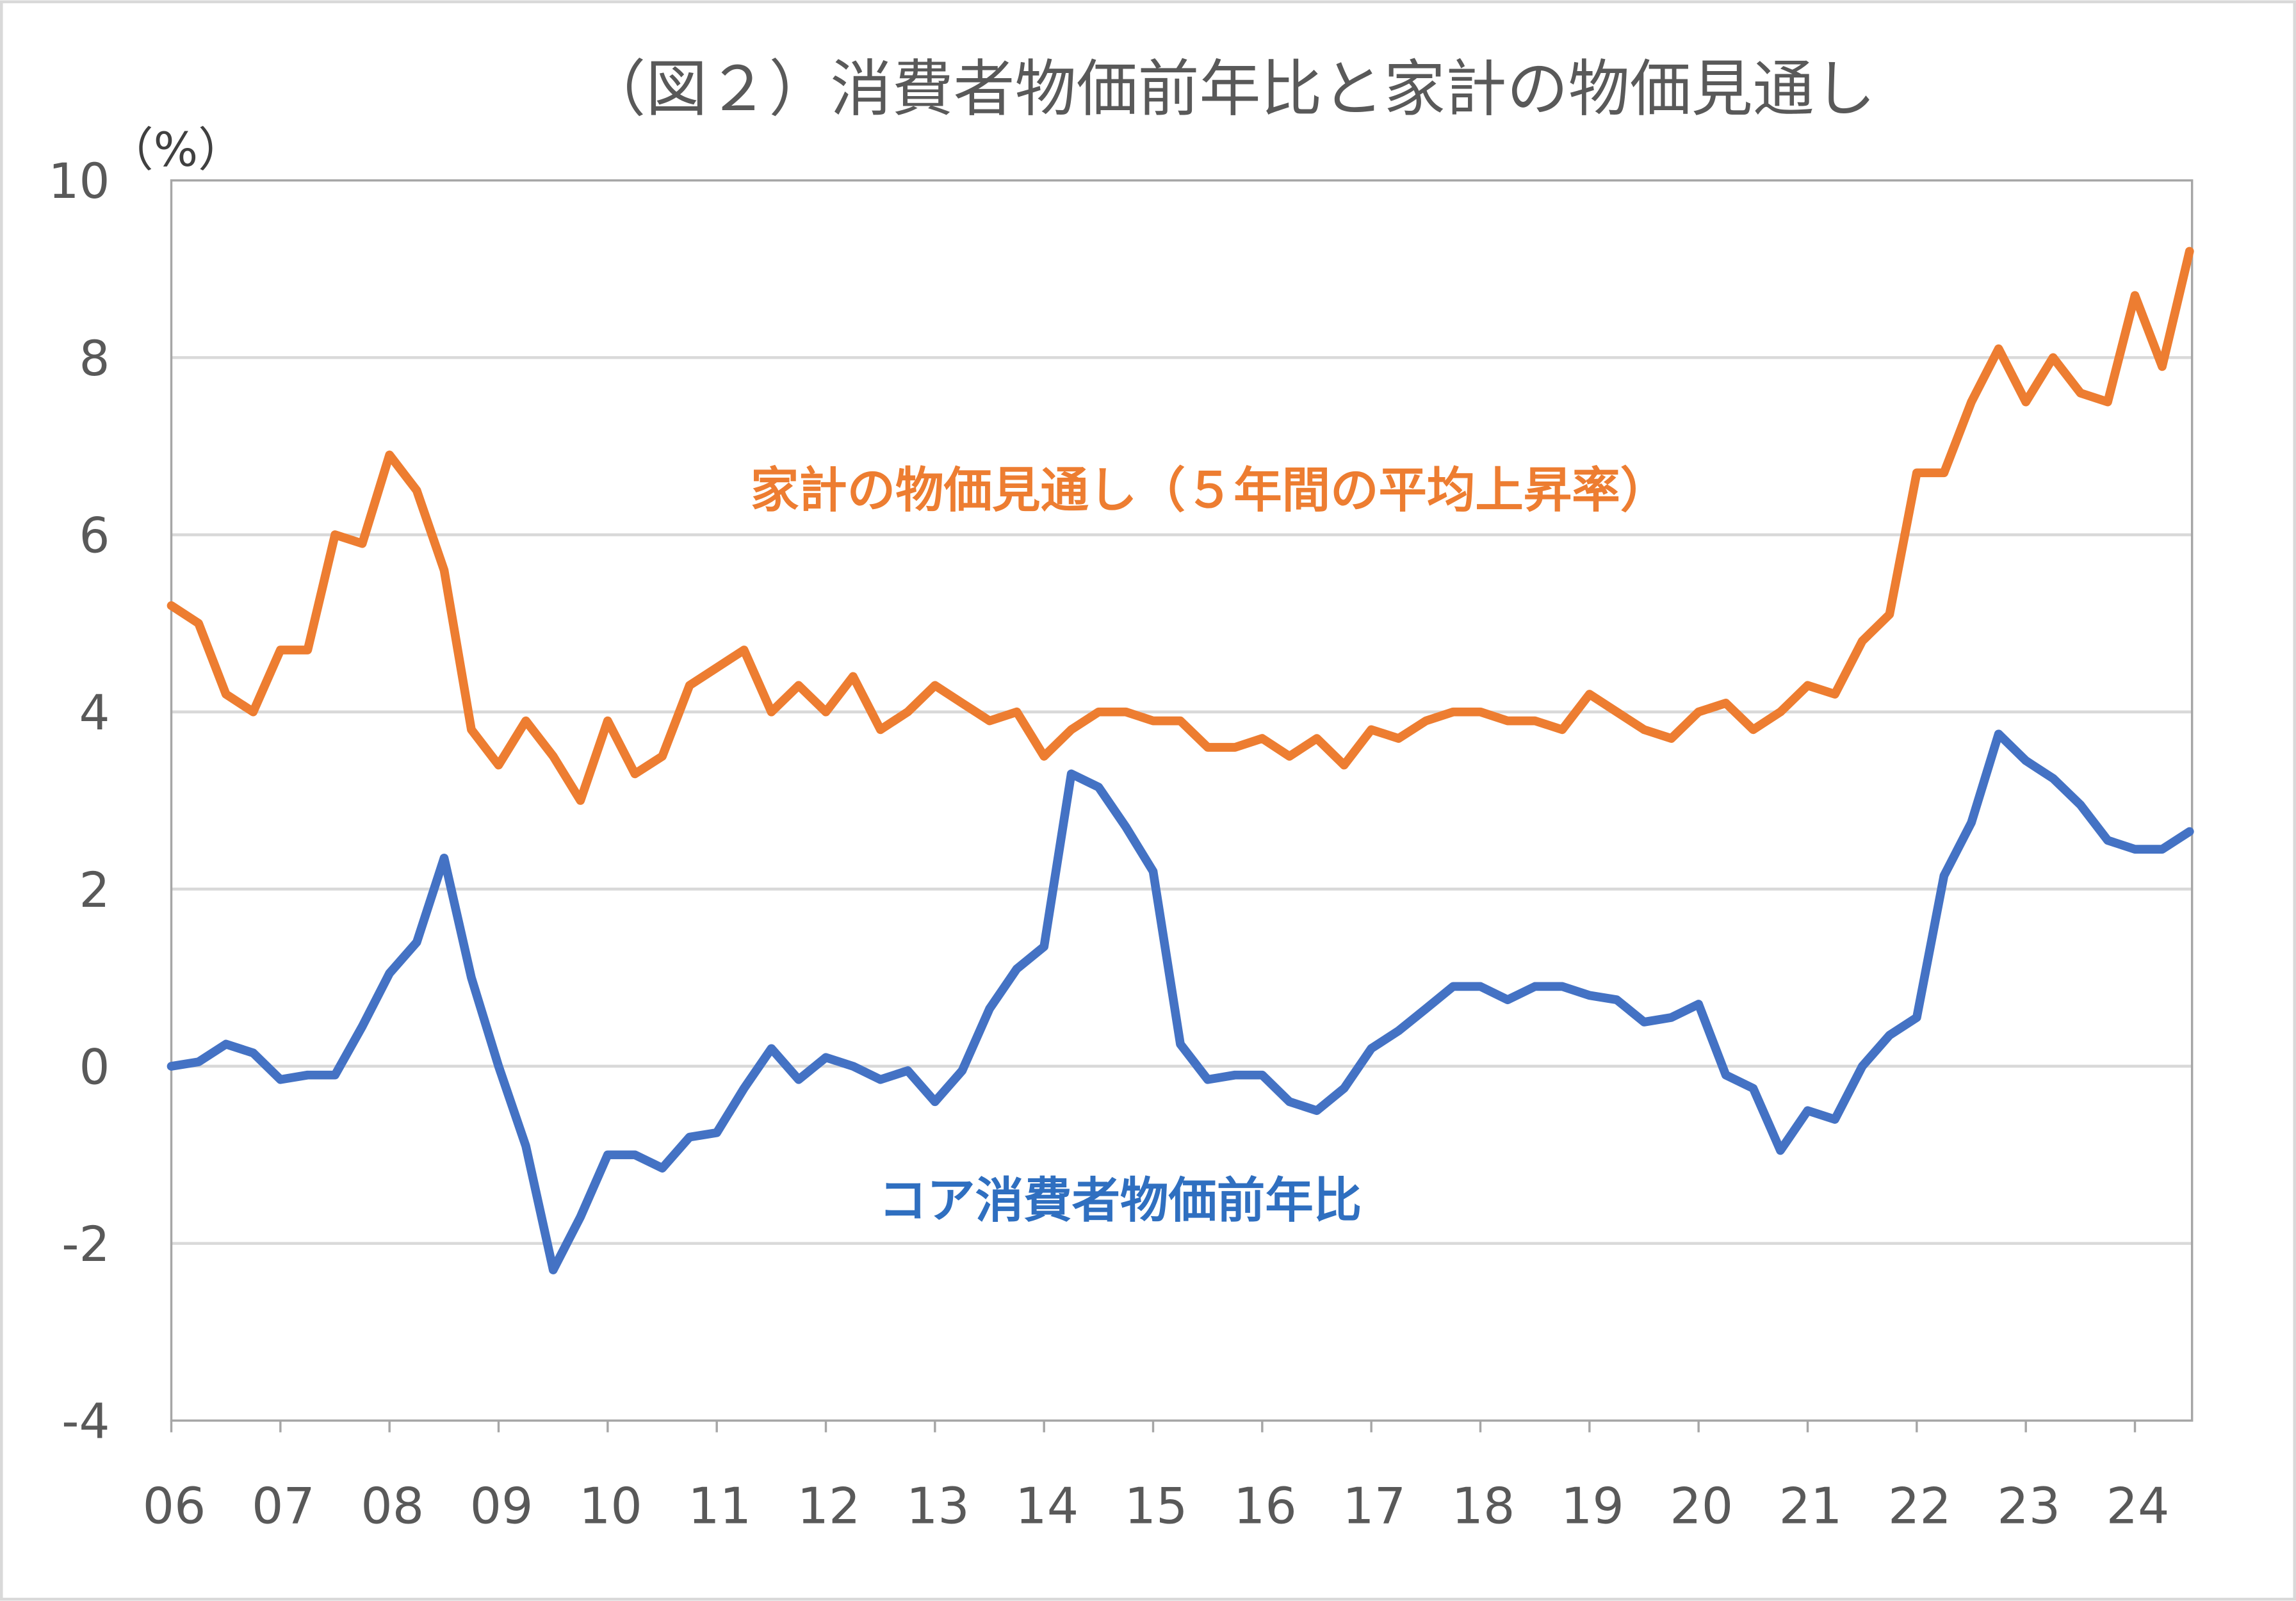 The image size is (2296, 1601). I want to click on y-tick-label: -2, so click(85, 1244).